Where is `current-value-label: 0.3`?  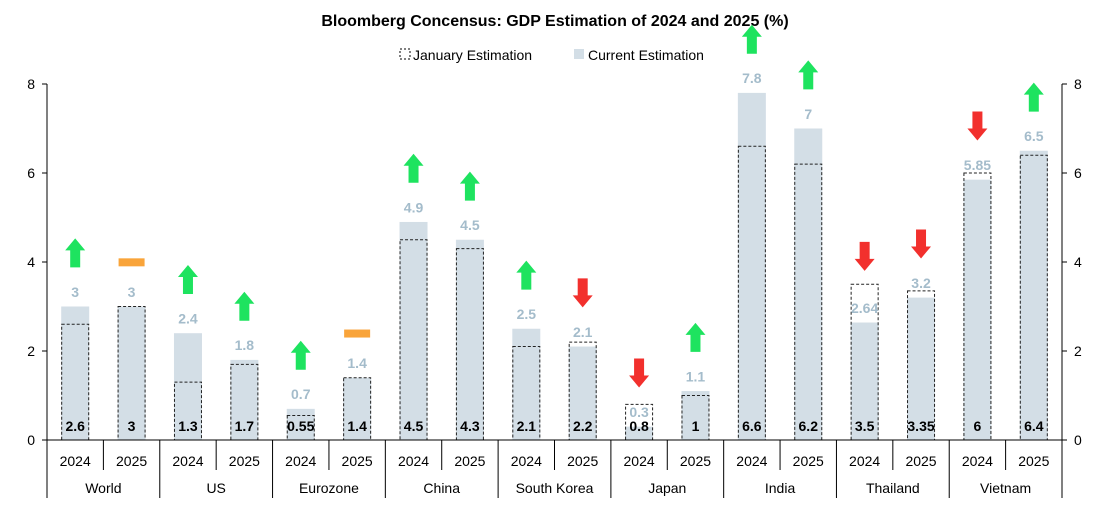 current-value-label: 0.3 is located at coordinates (639, 412).